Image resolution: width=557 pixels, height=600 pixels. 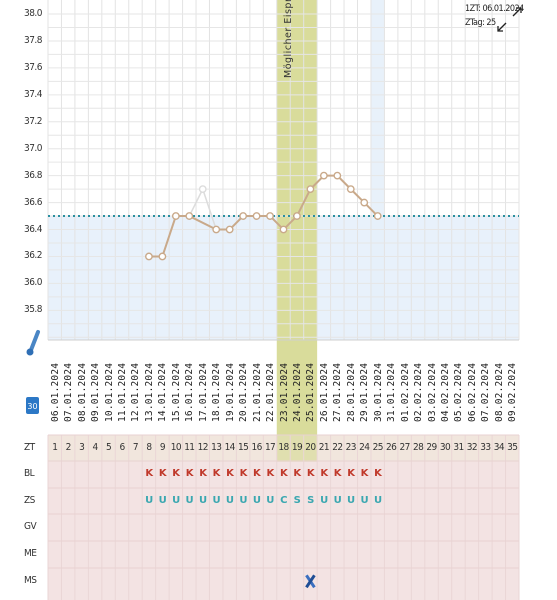 What do you see at coordinates (122, 392) in the screenshot?
I see `x-date-label: 11.01.2024` at bounding box center [122, 392].